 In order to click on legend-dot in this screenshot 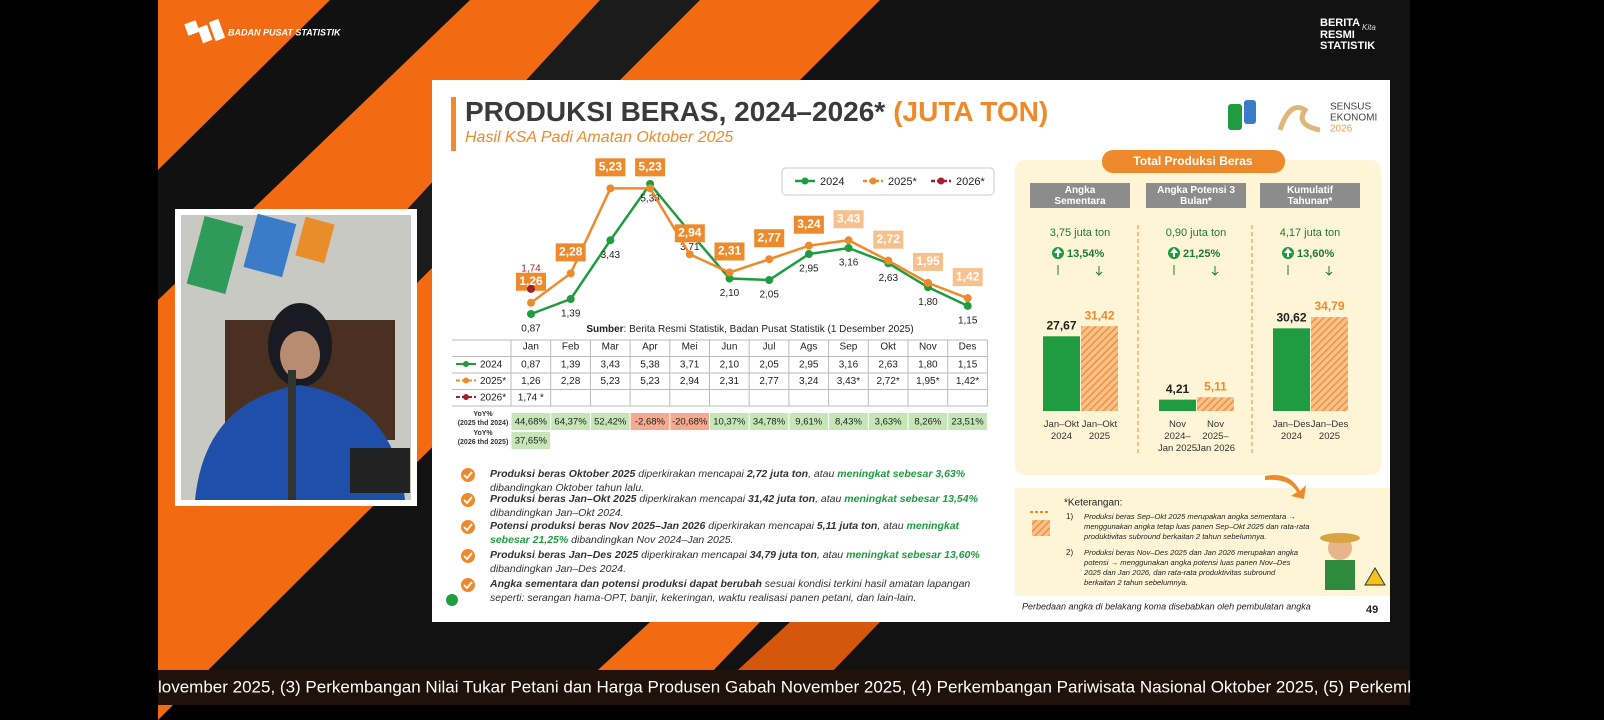, I will do `click(941, 181)`.